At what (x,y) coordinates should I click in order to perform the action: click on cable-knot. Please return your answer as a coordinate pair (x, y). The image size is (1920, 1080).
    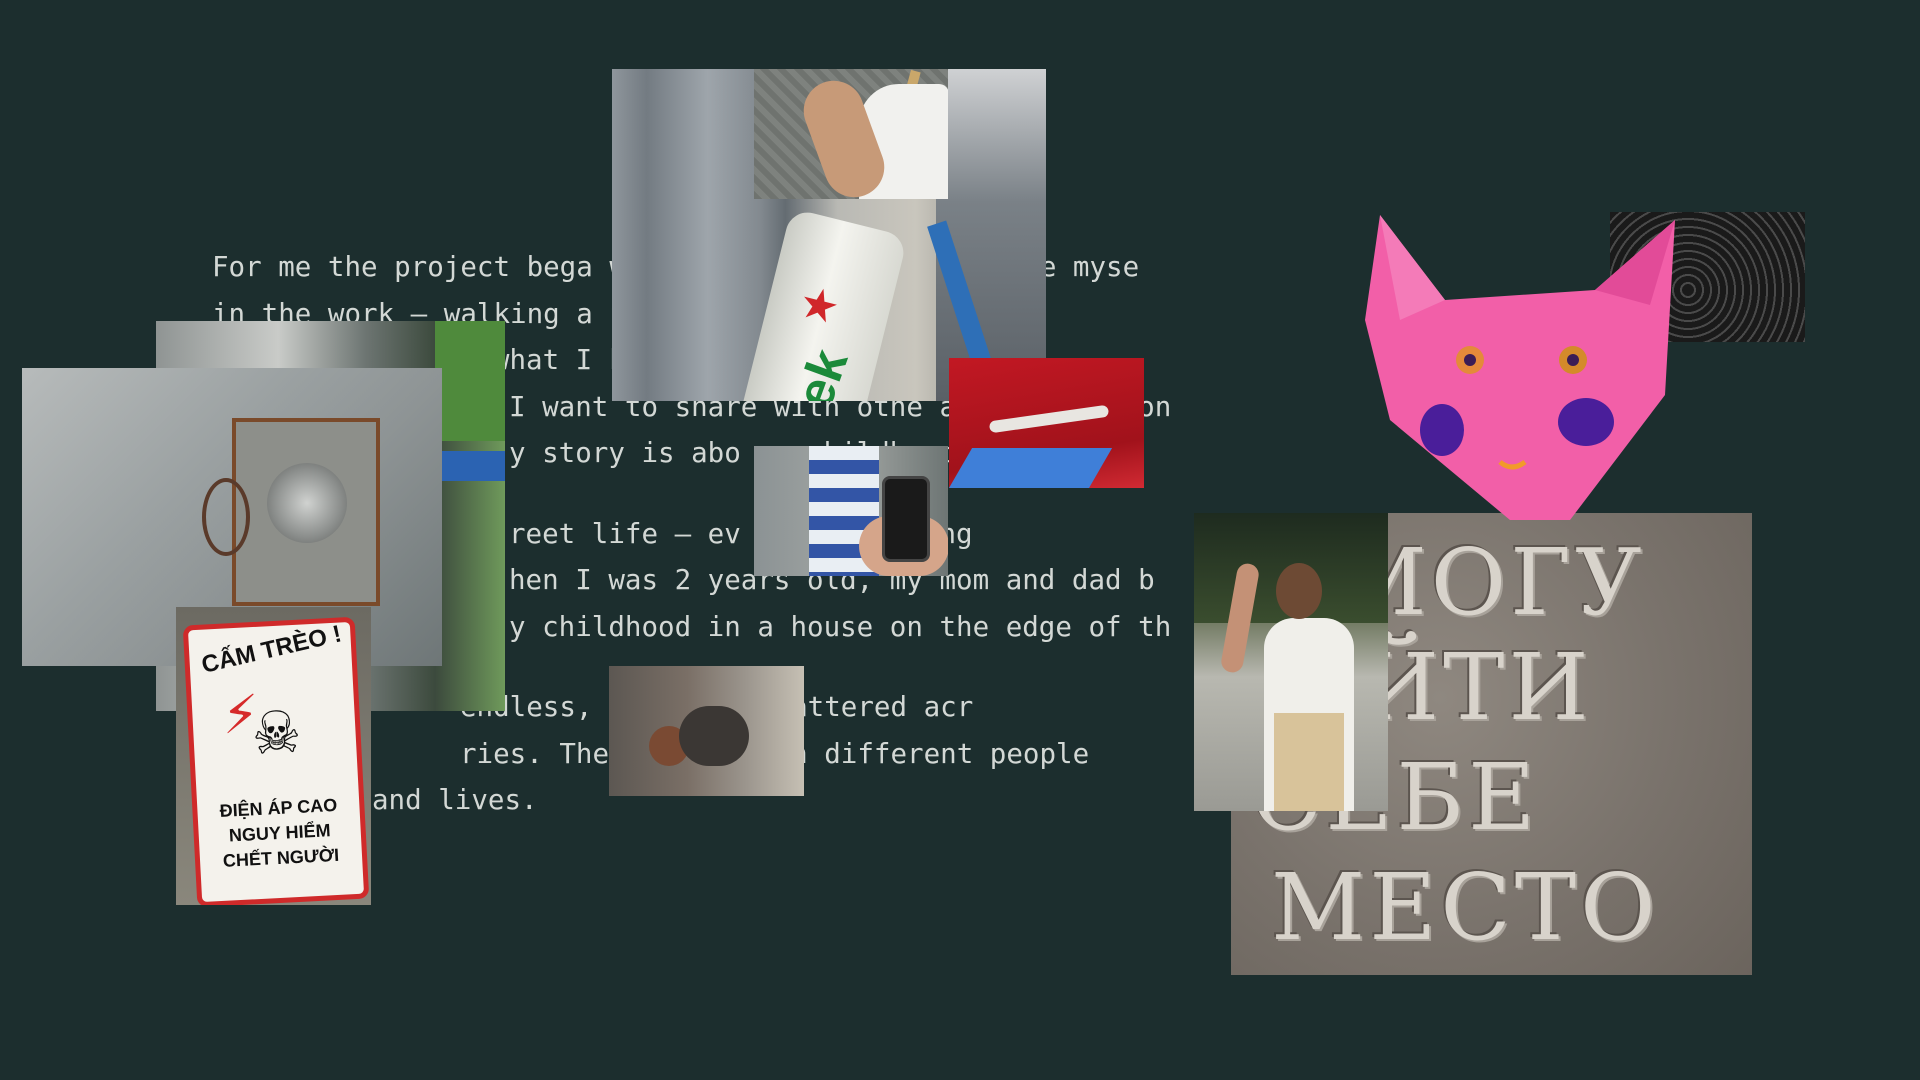
    Looking at the image, I should click on (714, 736).